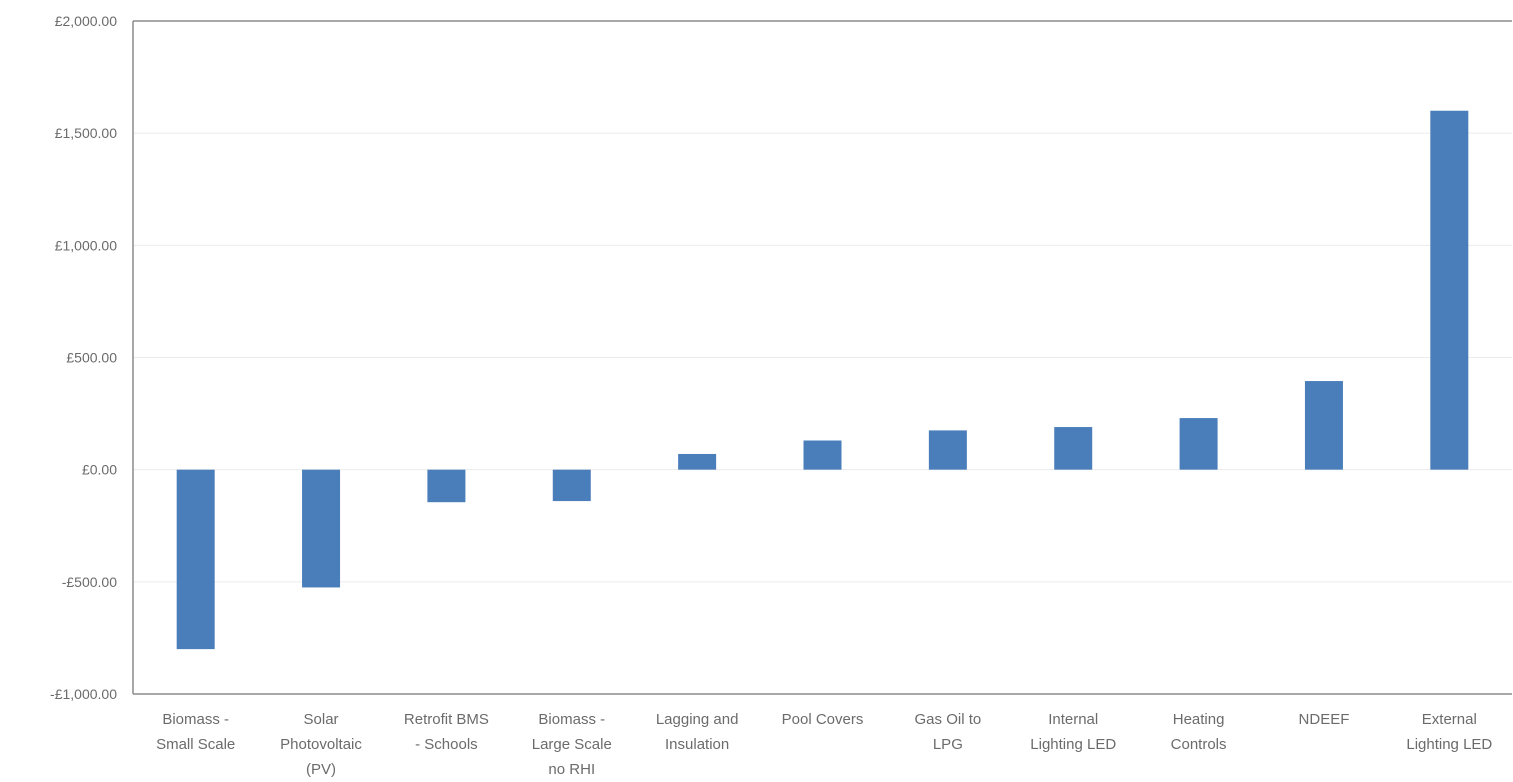  I want to click on x-tick-label-line: Retrofit BMS, so click(446, 719).